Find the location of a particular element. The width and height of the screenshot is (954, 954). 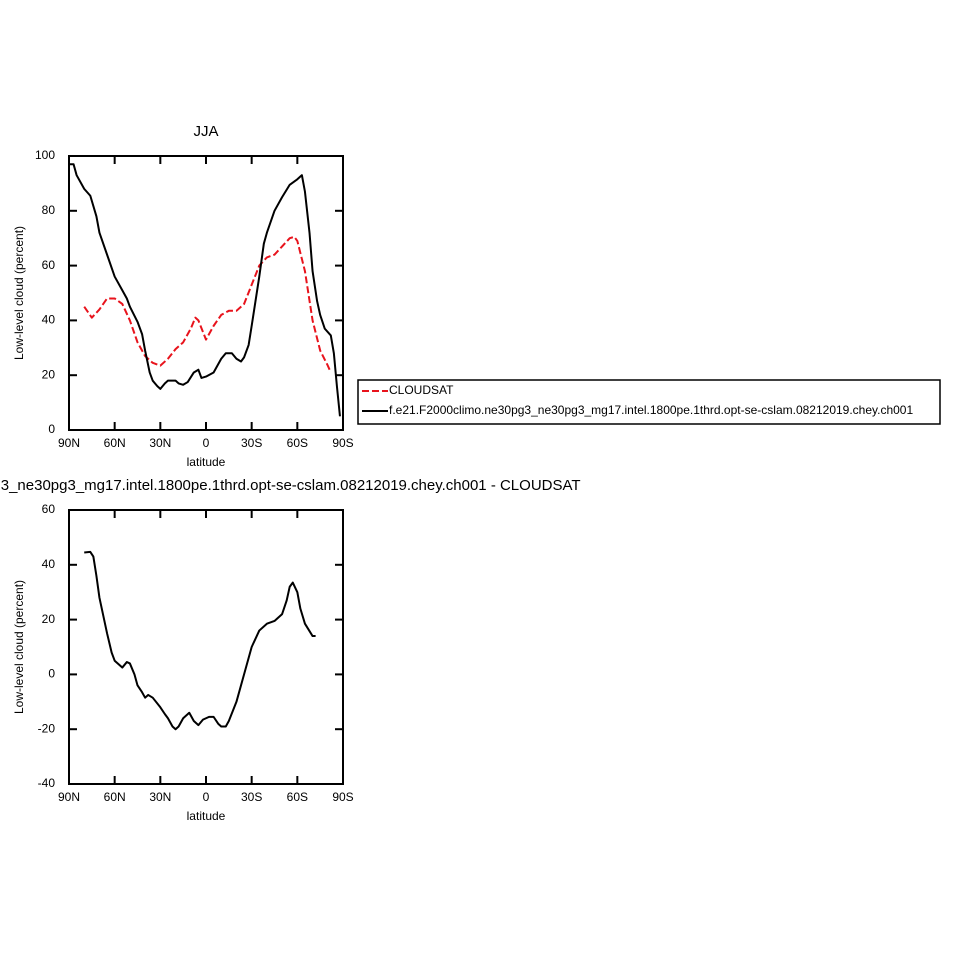

legend-label: CLOUDSAT is located at coordinates (421, 390).